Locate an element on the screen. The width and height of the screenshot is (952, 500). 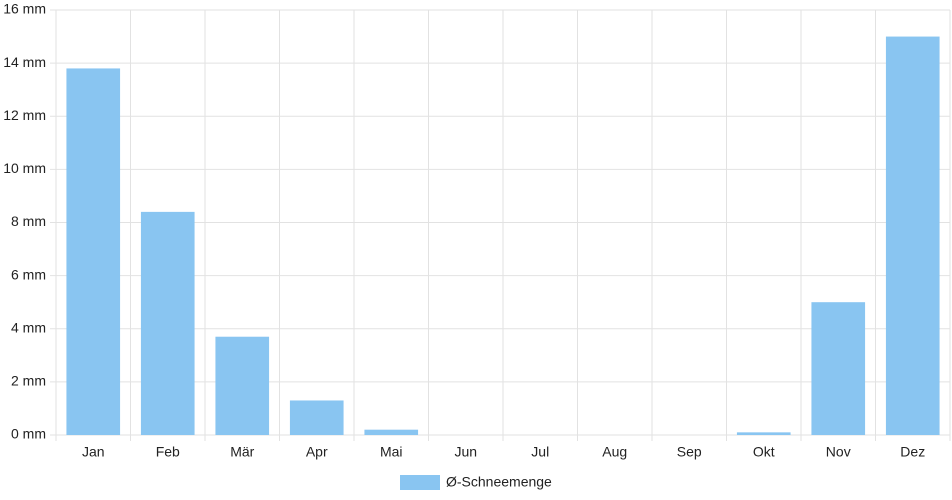
x-tick-label: Jun is located at coordinates (465, 452).